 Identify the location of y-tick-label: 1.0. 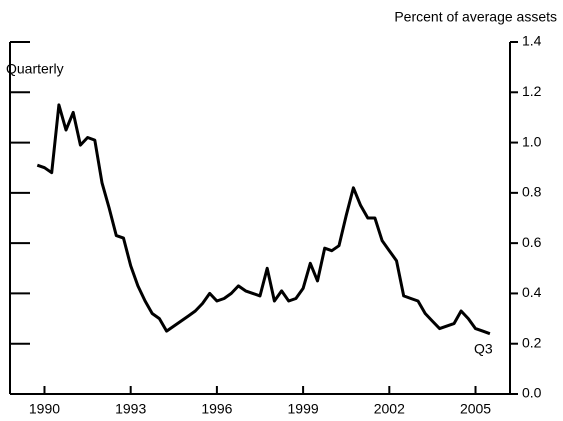
(532, 141).